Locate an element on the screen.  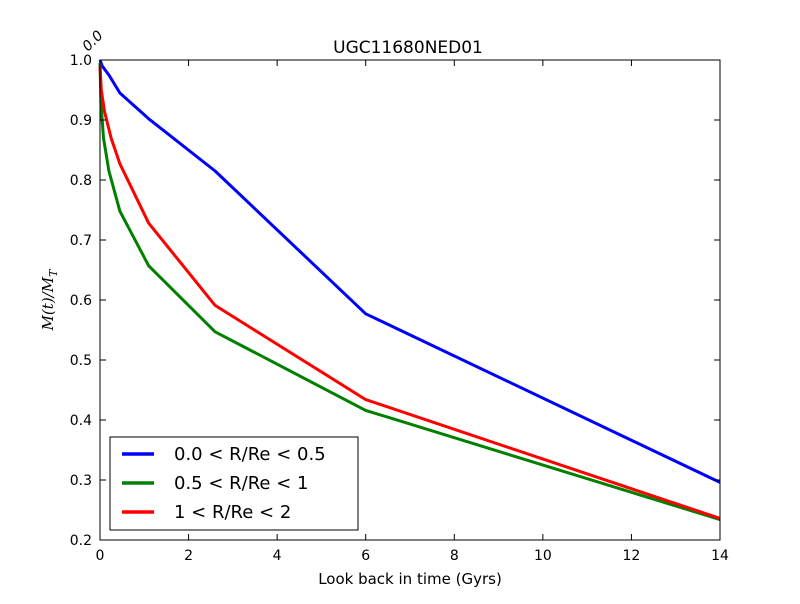
x-tick-label: 8 is located at coordinates (454, 556).